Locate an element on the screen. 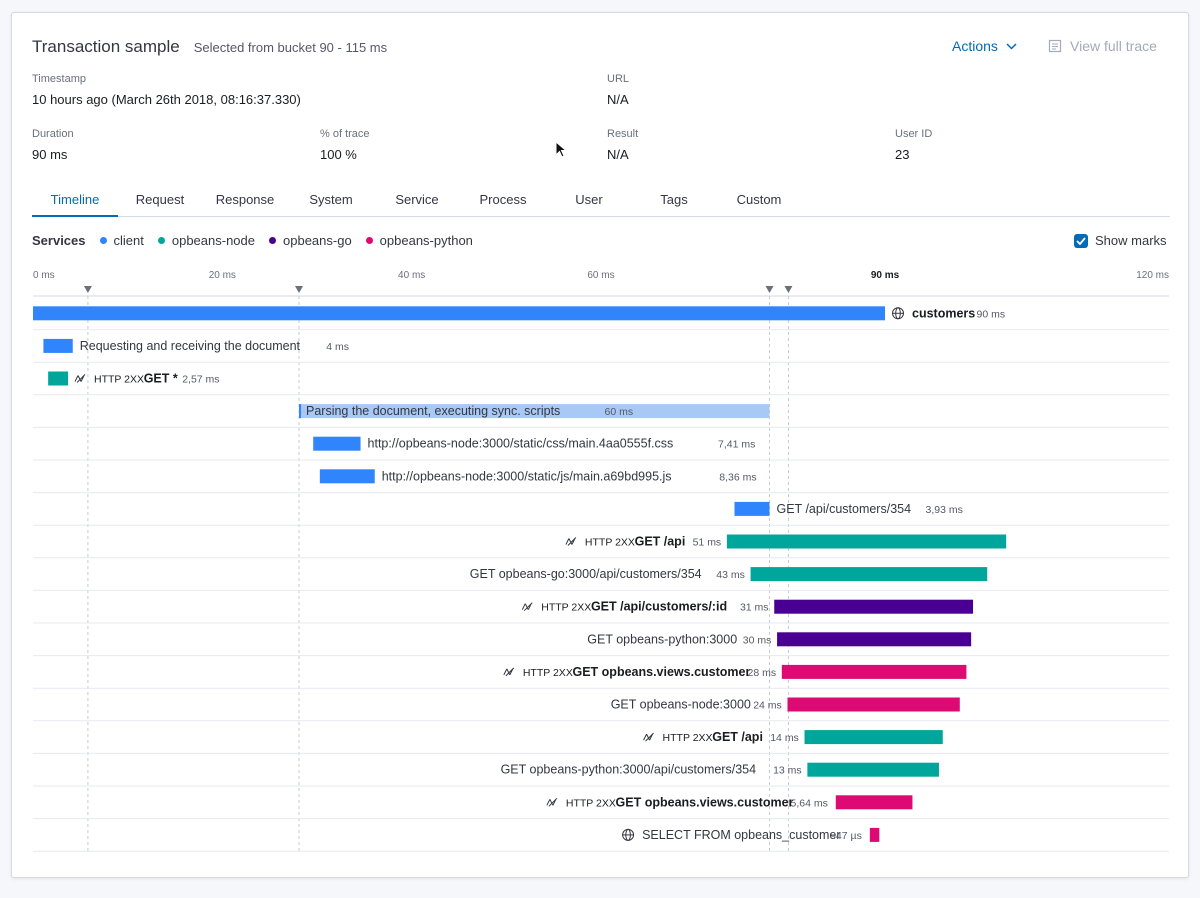  chevron-down-icon is located at coordinates (1011, 46).